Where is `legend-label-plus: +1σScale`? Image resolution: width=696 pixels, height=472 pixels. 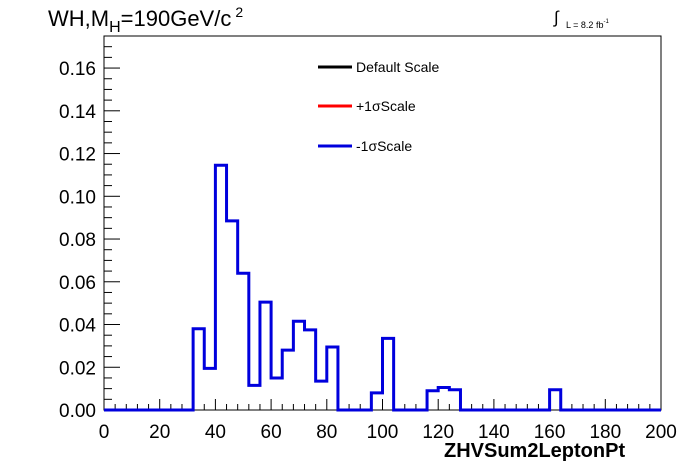 legend-label-plus: +1σScale is located at coordinates (386, 106).